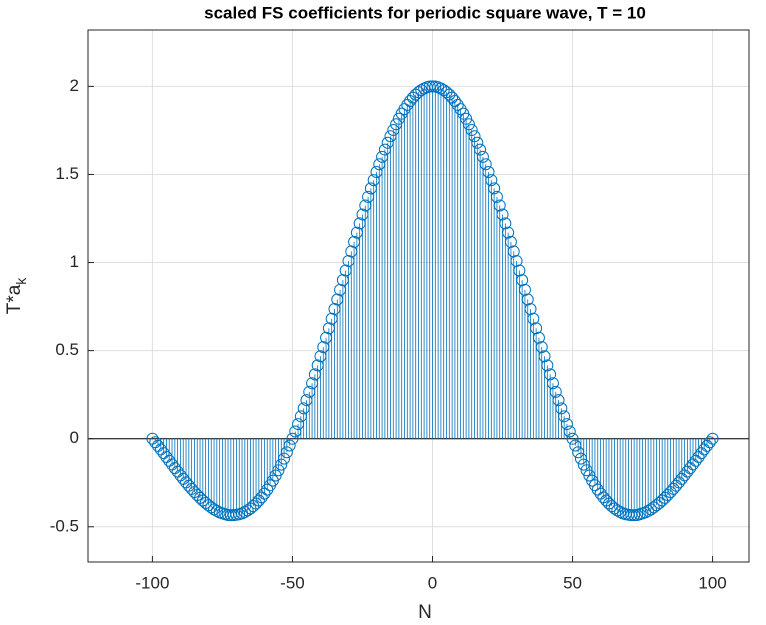 The image size is (766, 625). What do you see at coordinates (74, 437) in the screenshot?
I see `y-tick-label: 0` at bounding box center [74, 437].